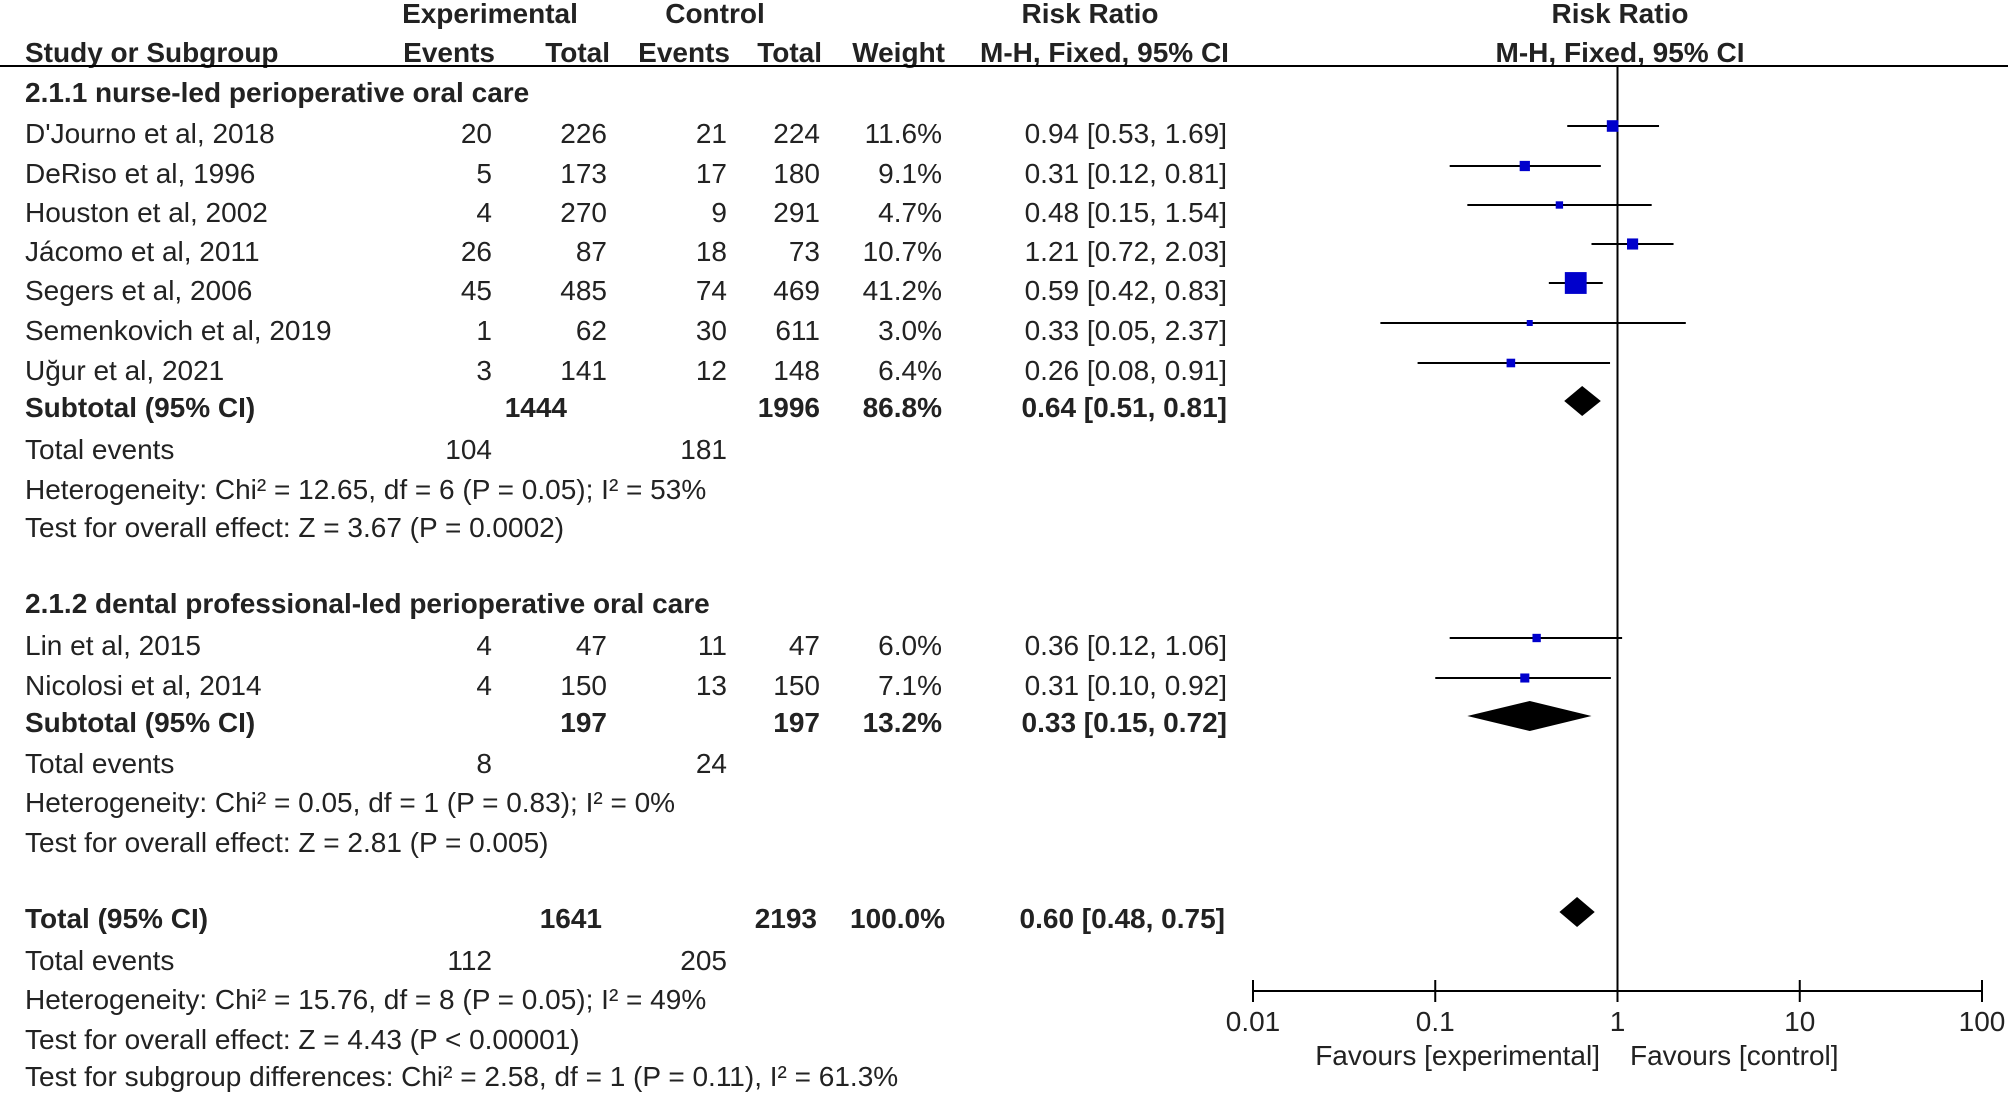 The width and height of the screenshot is (2008, 1094). Describe the element at coordinates (1799, 1021) in the screenshot. I see `x-tick-label: 10` at that location.